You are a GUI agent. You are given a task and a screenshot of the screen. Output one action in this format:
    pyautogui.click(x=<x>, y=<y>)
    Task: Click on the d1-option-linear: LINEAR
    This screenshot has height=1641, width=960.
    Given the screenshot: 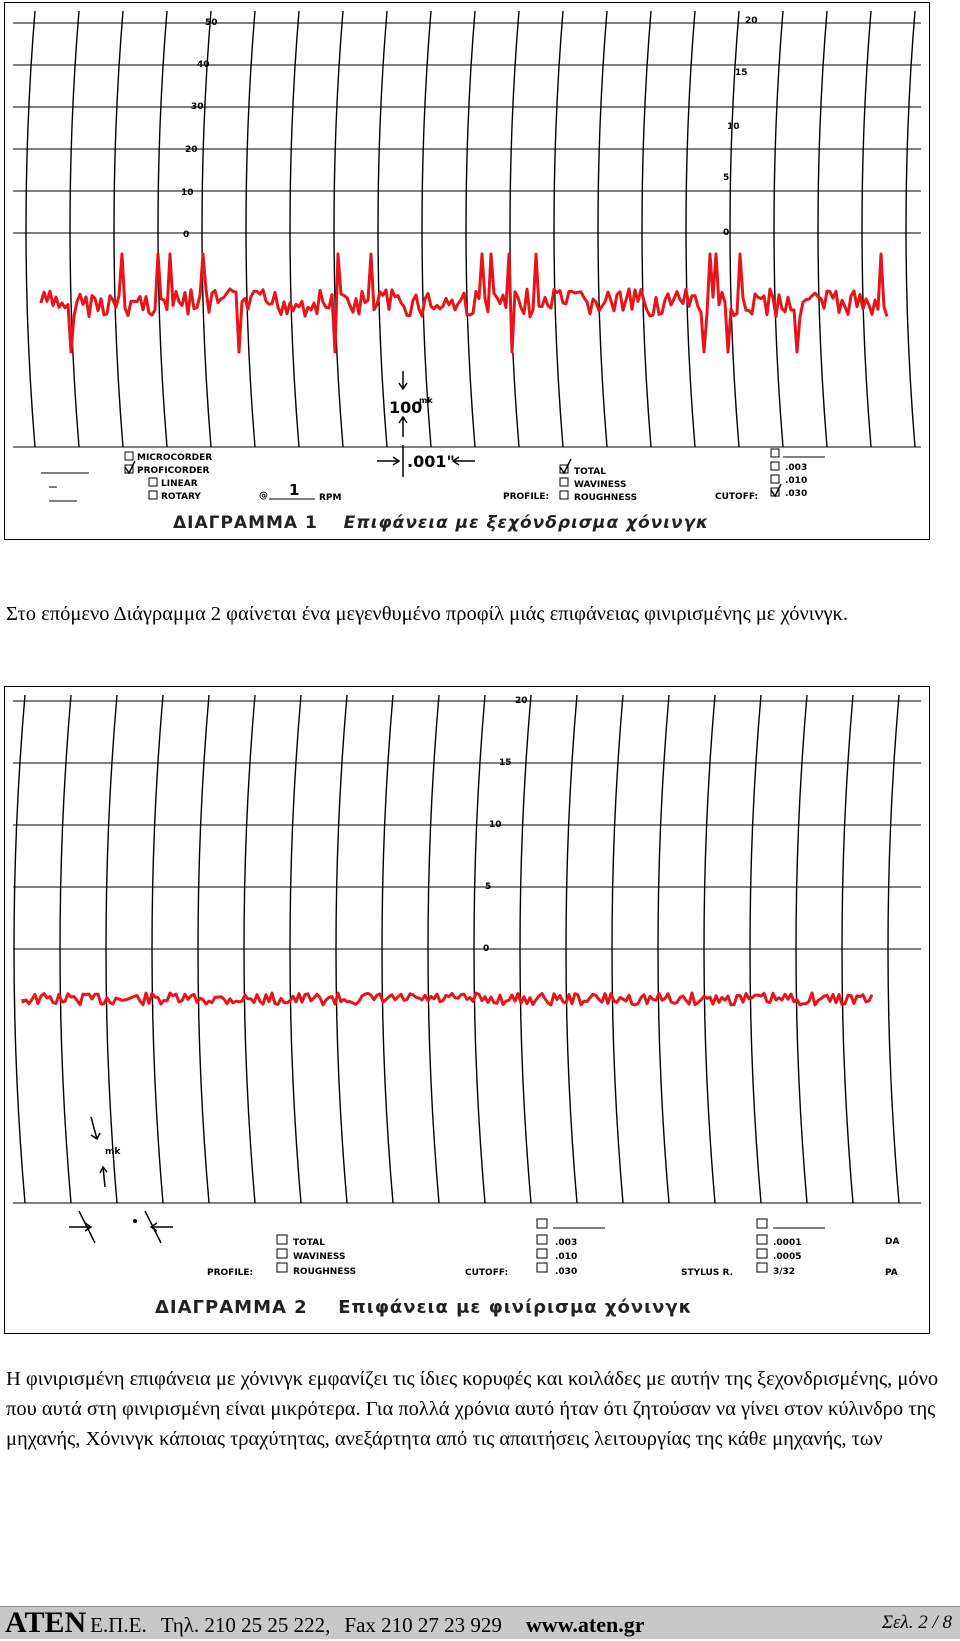 What is the action you would take?
    pyautogui.click(x=179, y=484)
    